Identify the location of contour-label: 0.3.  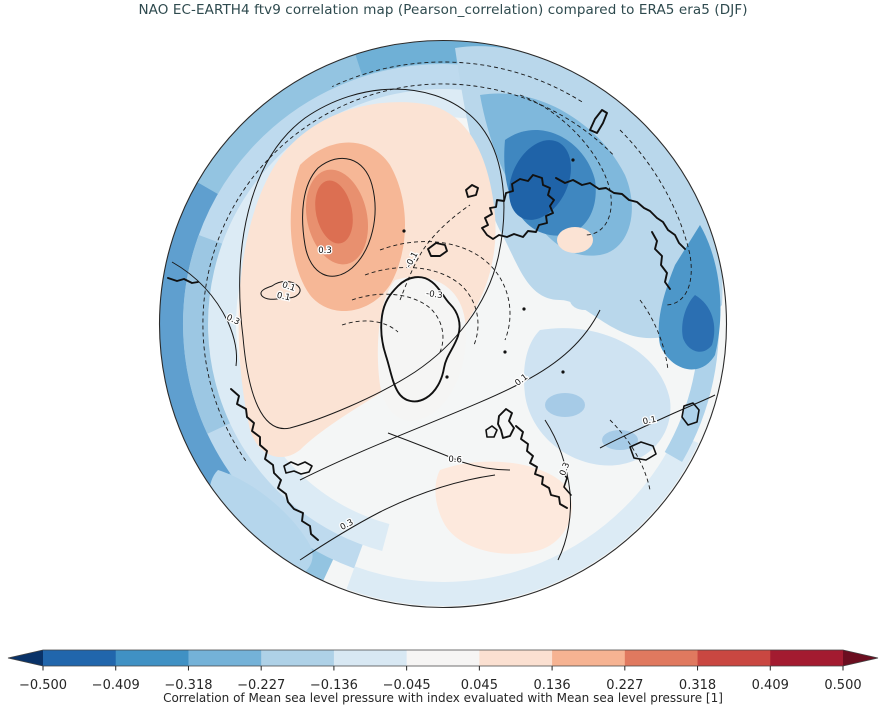
(325, 251).